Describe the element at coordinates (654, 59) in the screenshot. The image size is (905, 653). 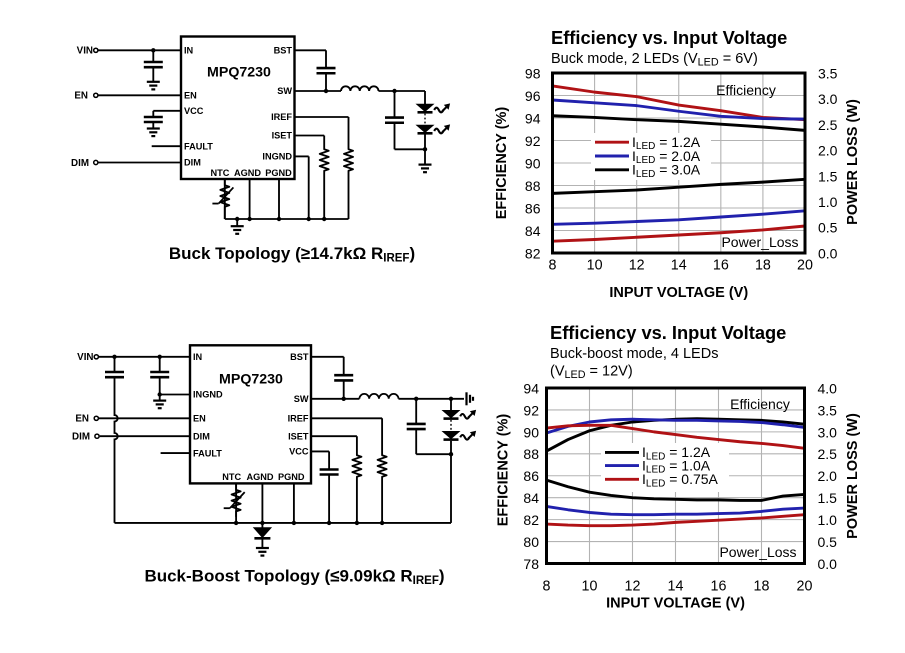
I see `svg-text: Buck mode, 2 LEDs (VLED = 6V)` at that location.